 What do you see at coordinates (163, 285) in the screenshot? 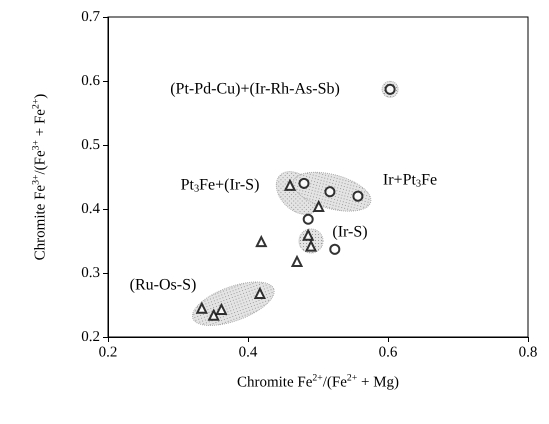
I see `annotation: (Ru-Os-S)` at bounding box center [163, 285].